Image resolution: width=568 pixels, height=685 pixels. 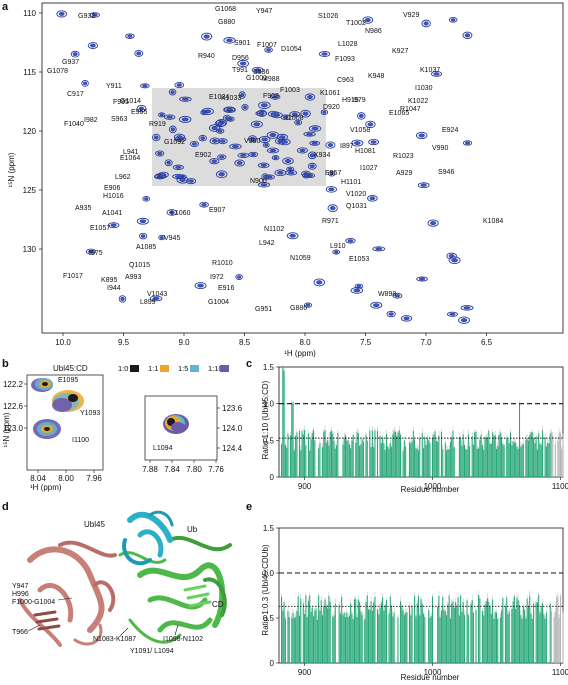 What do you see at coordinates (365, 151) in the screenshot?
I see `peak-label: H1081` at bounding box center [365, 151].